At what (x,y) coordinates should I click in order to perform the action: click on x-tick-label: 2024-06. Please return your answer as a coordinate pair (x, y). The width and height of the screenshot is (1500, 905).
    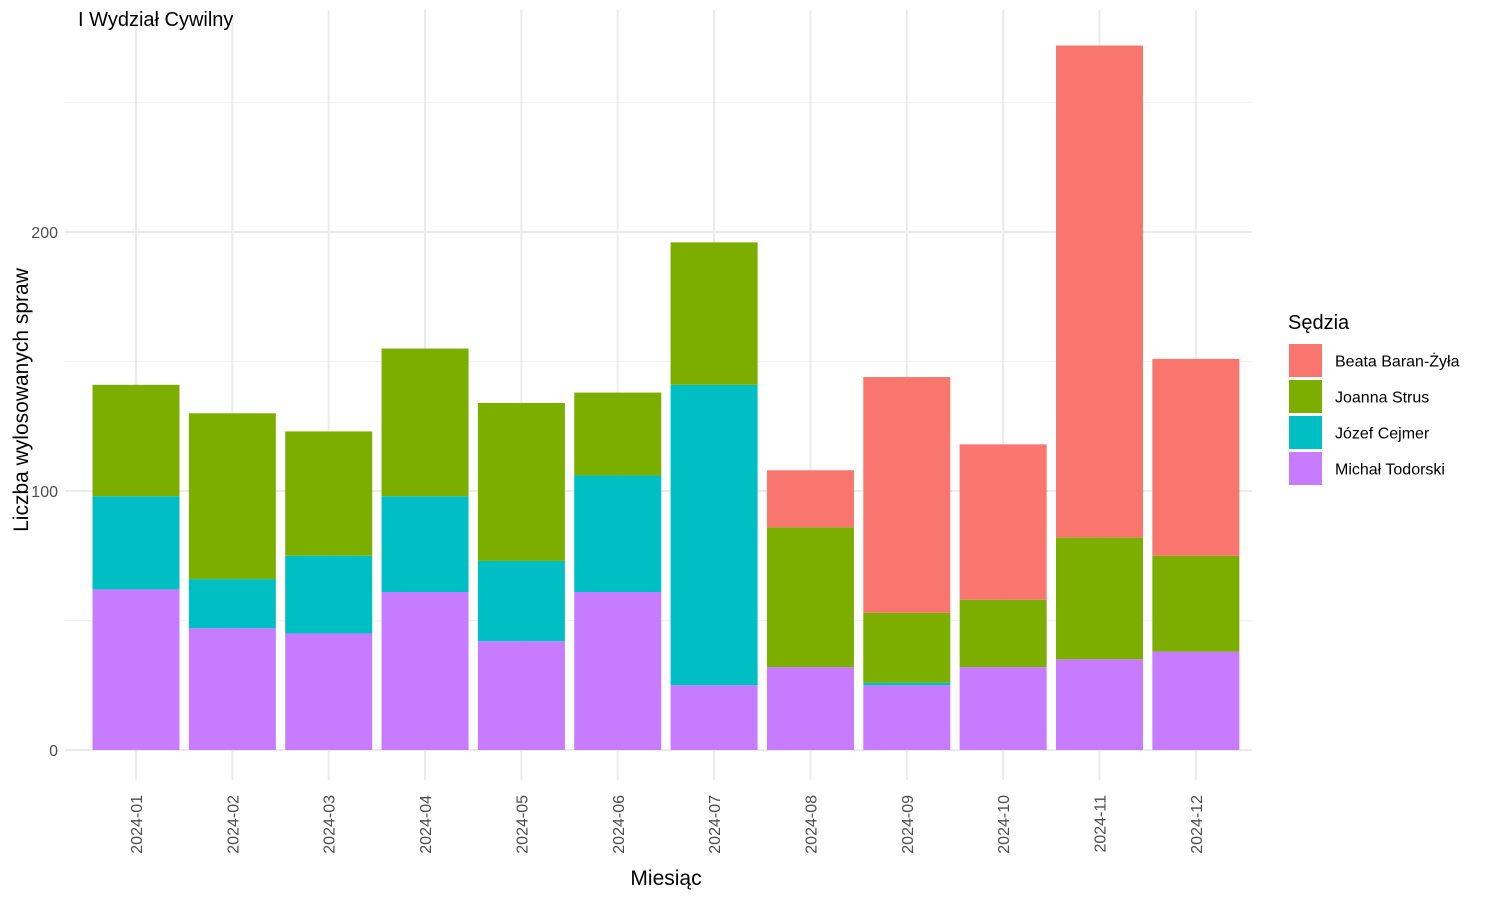
    Looking at the image, I should click on (619, 824).